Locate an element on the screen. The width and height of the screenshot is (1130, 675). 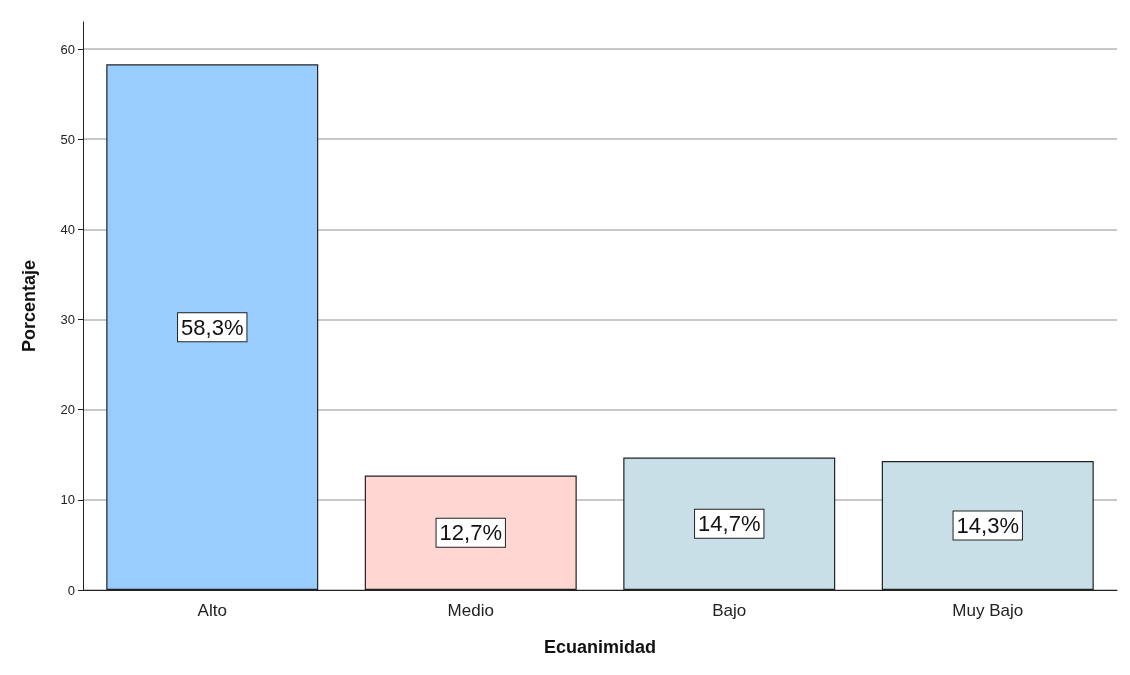
y-tick-label: 50 is located at coordinates (67, 139).